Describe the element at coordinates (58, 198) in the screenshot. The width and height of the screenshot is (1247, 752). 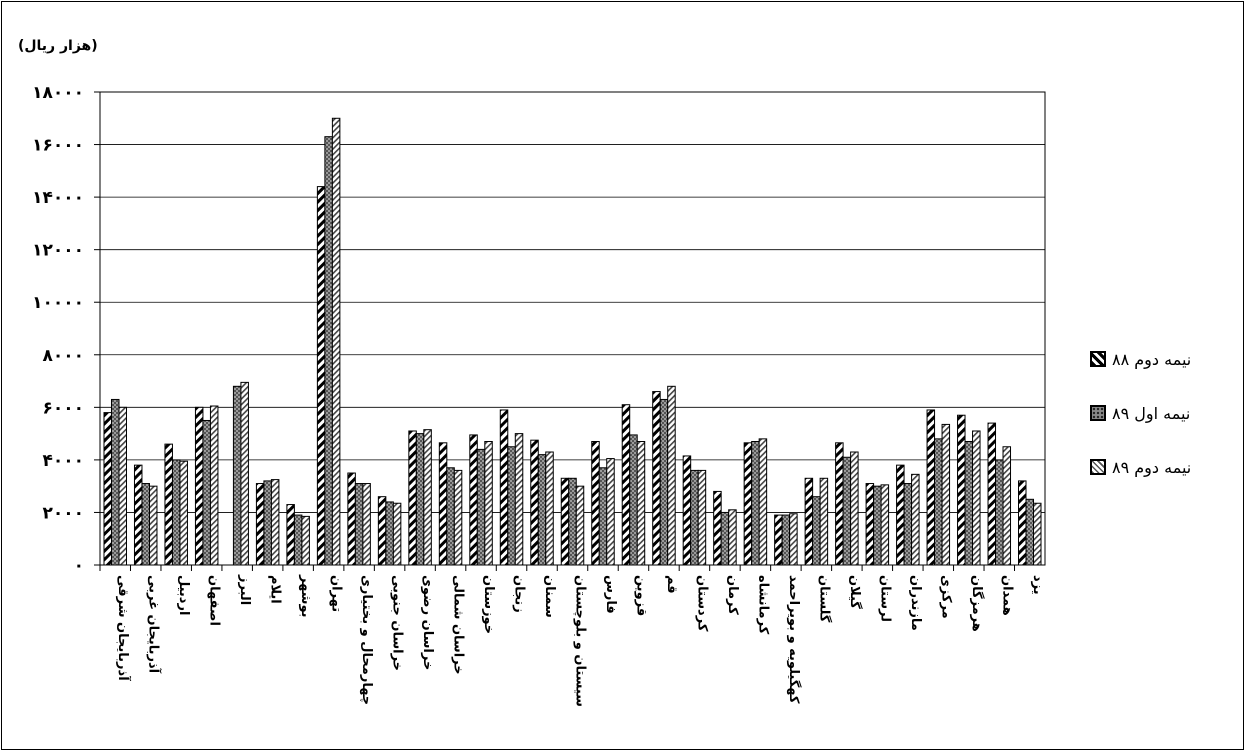
I see `y-tick-label: ۱۴۰۰۰` at that location.